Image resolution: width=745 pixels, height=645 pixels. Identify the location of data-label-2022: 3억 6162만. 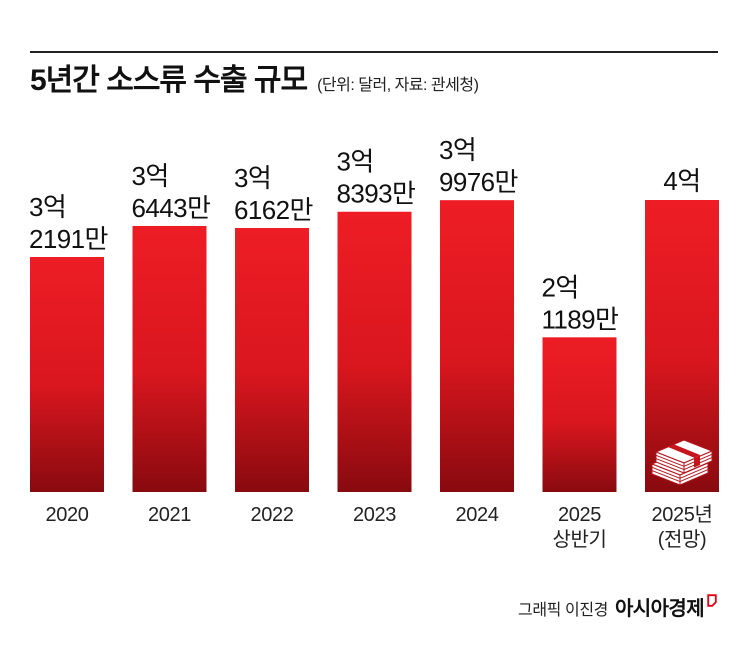
(273, 194).